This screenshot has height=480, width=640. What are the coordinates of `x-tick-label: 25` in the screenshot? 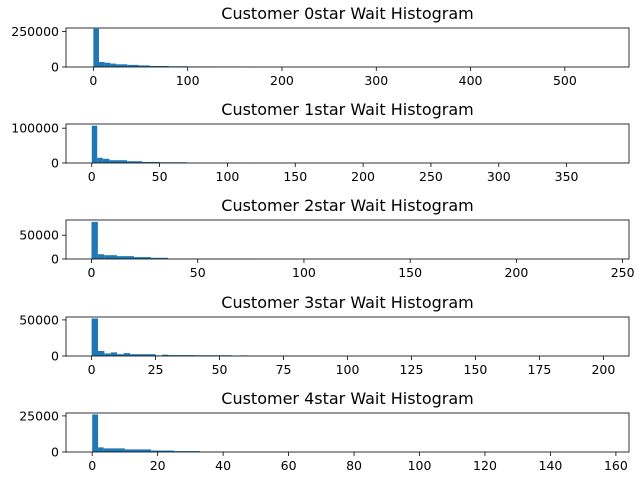 It's located at (156, 369).